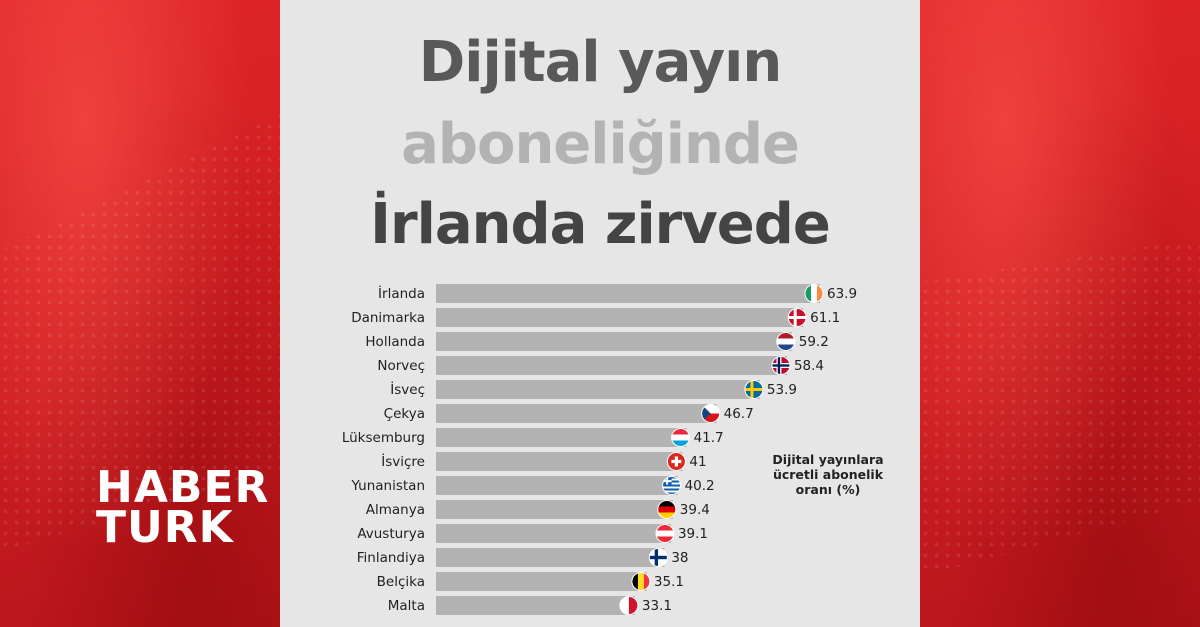 Image resolution: width=1200 pixels, height=627 pixels. What do you see at coordinates (391, 558) in the screenshot?
I see `category-label: Finlandiya` at bounding box center [391, 558].